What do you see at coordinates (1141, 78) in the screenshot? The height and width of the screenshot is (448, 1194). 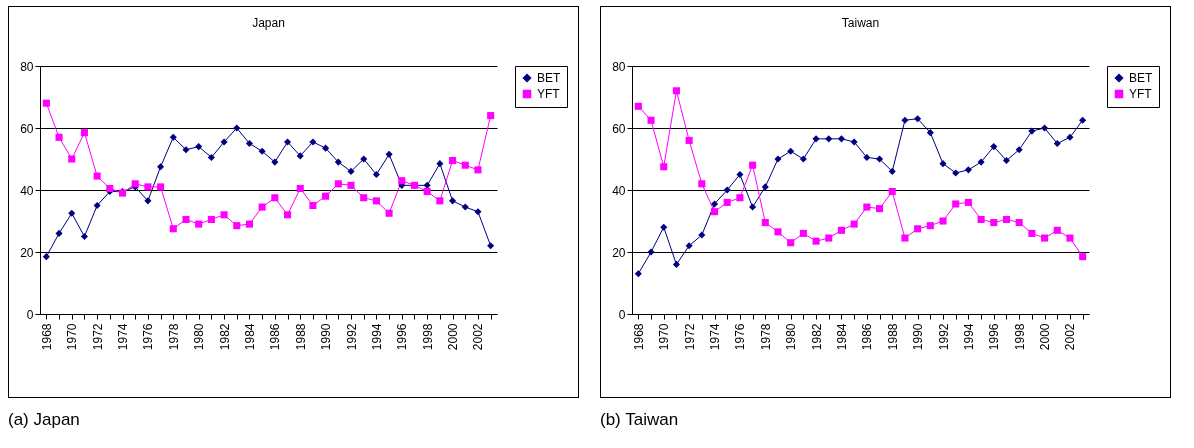 I see `legend-label: BET` at bounding box center [1141, 78].